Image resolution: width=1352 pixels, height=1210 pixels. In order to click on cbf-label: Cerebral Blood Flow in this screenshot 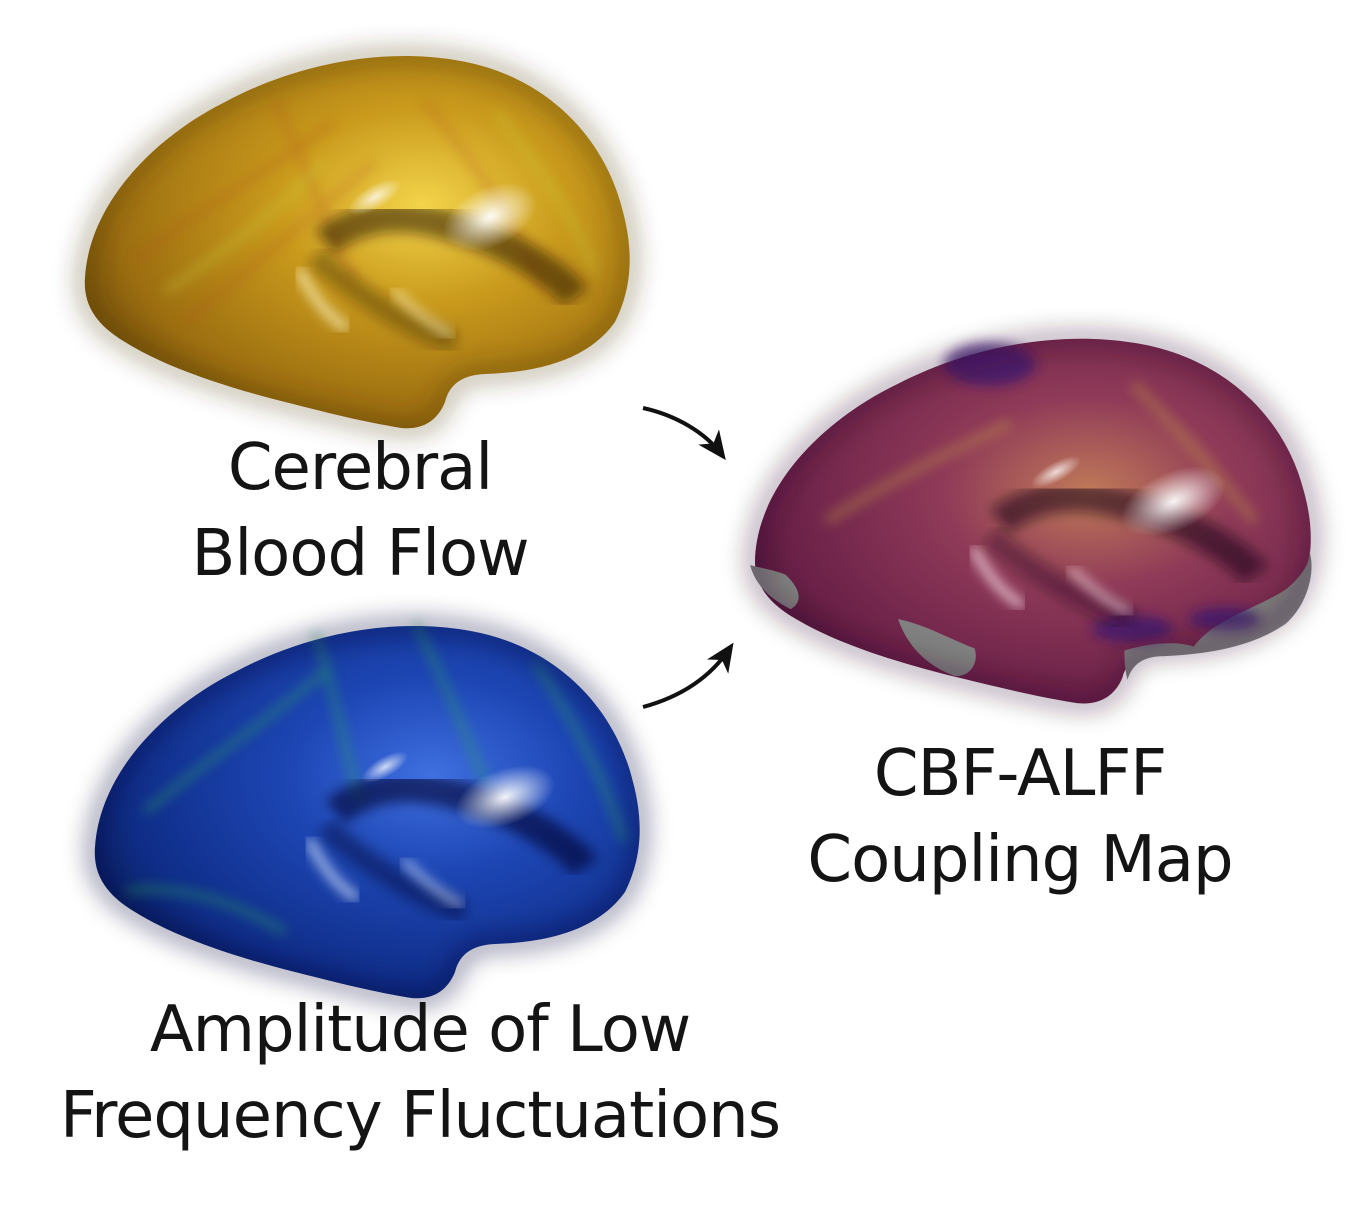, I will do `click(360, 511)`.